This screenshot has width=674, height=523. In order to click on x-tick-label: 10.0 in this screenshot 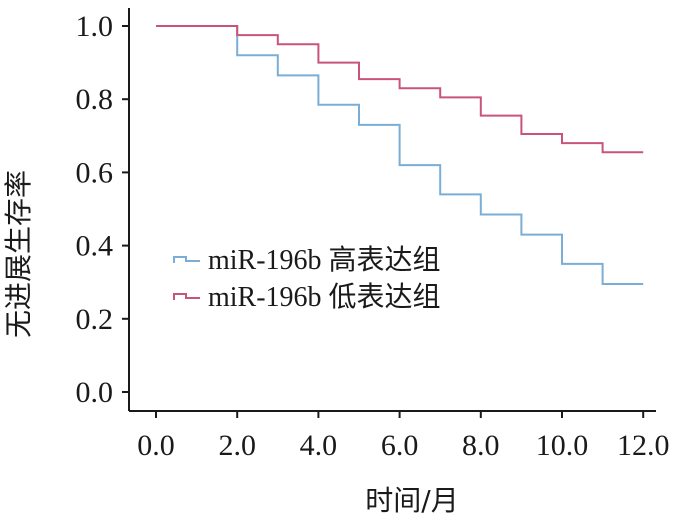, I will do `click(562, 445)`.